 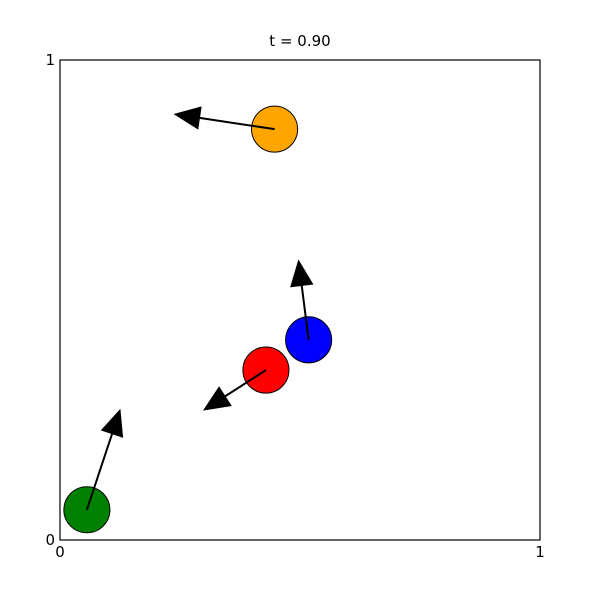 What do you see at coordinates (245, 383) in the screenshot?
I see `velocity-arrow-shaft-red` at bounding box center [245, 383].